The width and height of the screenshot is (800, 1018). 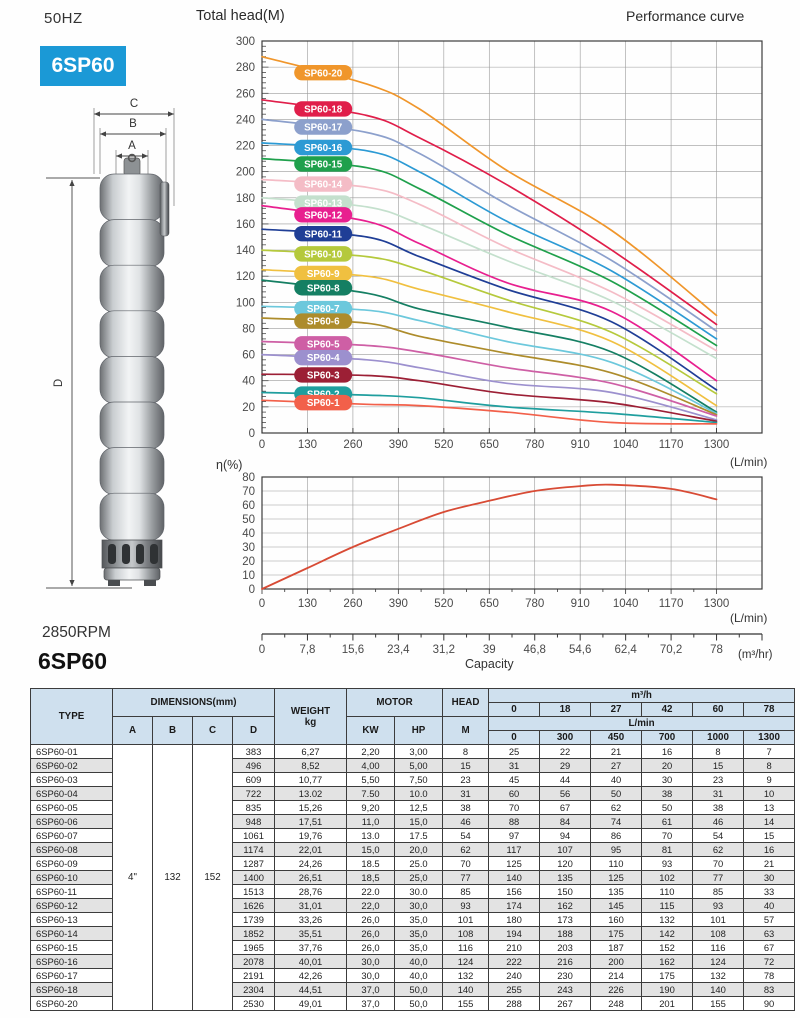 I want to click on svg-text: SP60-13, so click(x=323, y=204).